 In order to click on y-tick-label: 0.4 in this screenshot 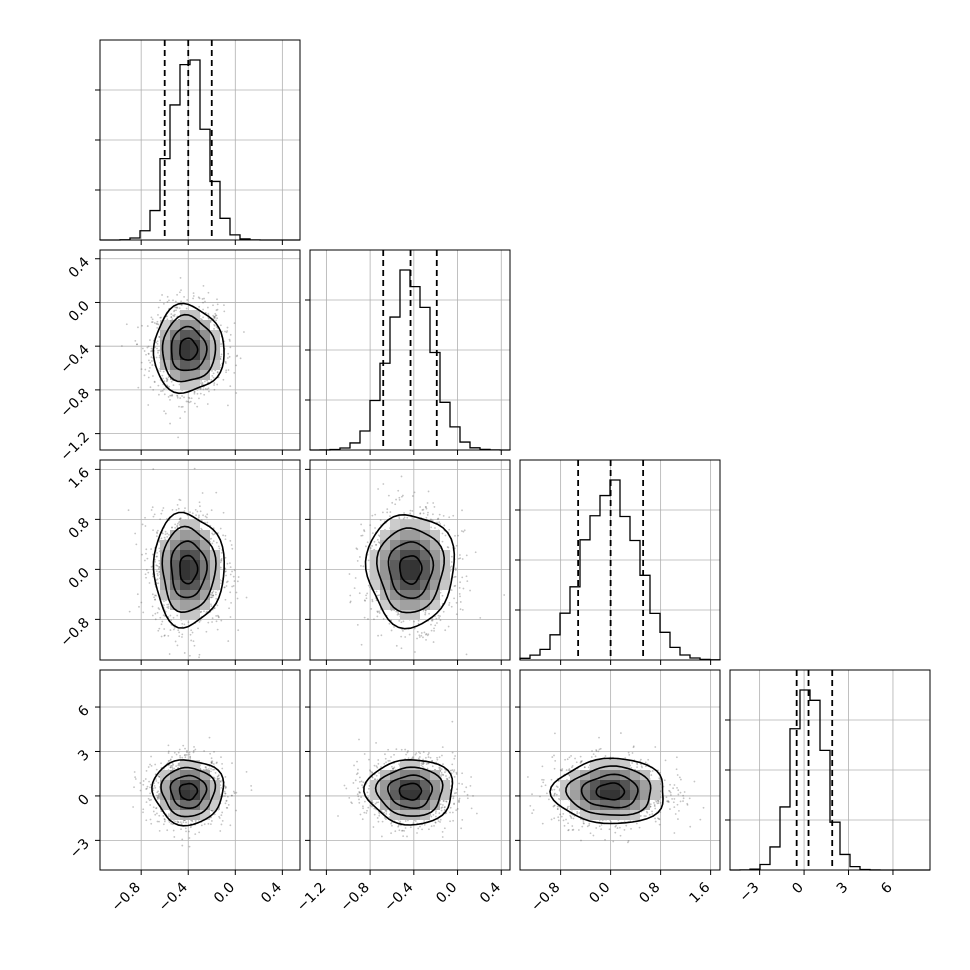, I will do `click(79, 267)`.